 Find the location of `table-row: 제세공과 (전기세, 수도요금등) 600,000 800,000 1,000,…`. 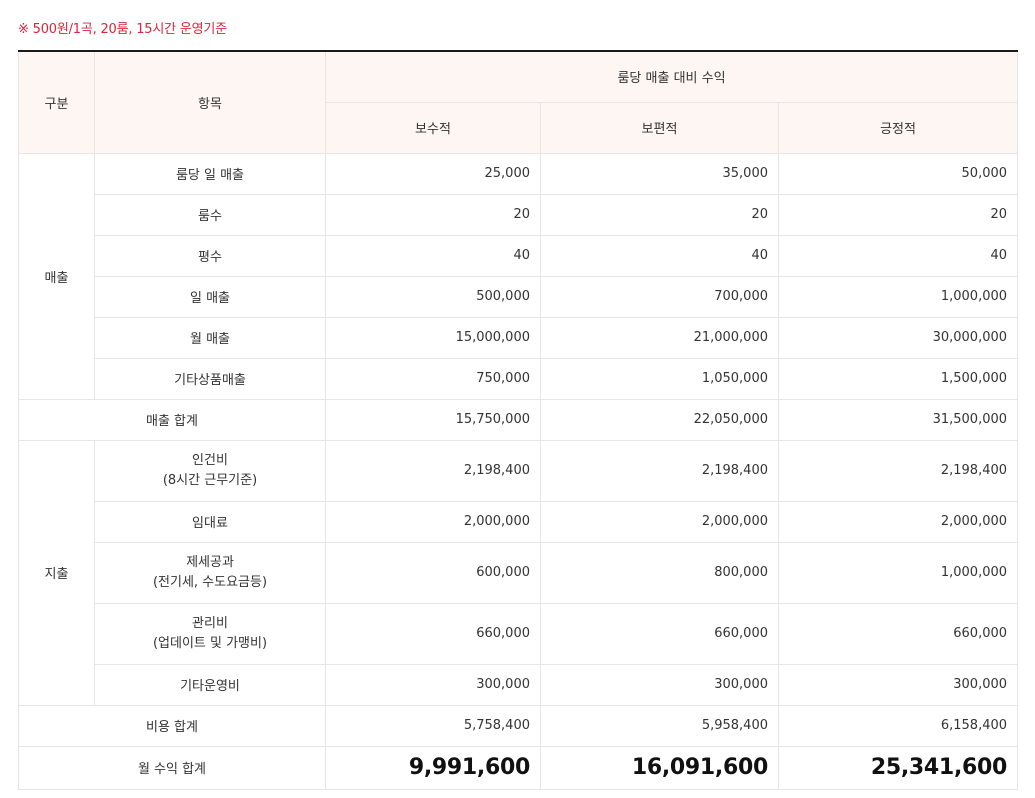

table-row: 제세공과 (전기세, 수도요금등) 600,000 800,000 1,000,… is located at coordinates (519, 572).